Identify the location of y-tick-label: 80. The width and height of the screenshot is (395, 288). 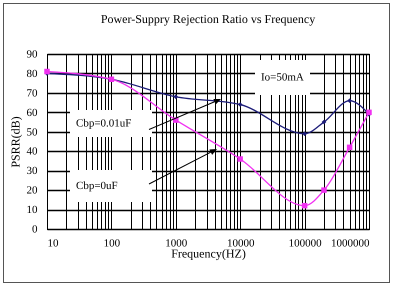
(32, 74).